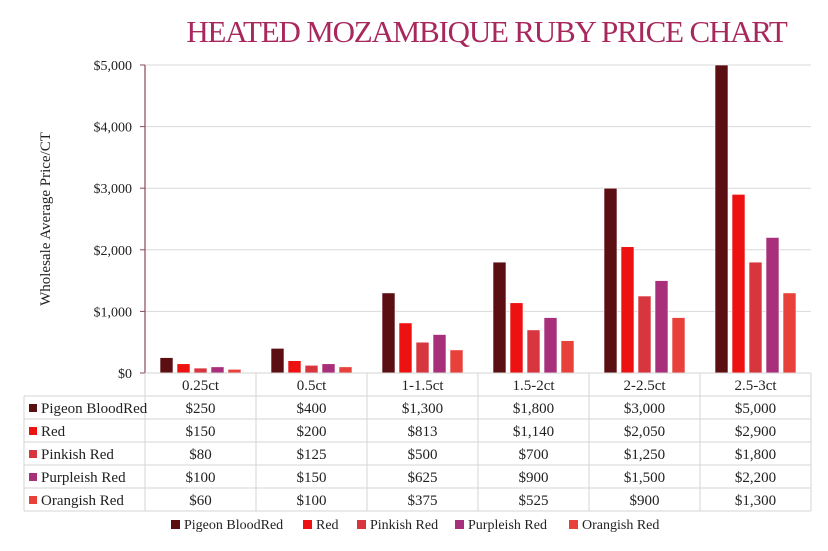 The image size is (828, 551). Describe the element at coordinates (423, 478) in the screenshot. I see `data-label: $625` at that location.